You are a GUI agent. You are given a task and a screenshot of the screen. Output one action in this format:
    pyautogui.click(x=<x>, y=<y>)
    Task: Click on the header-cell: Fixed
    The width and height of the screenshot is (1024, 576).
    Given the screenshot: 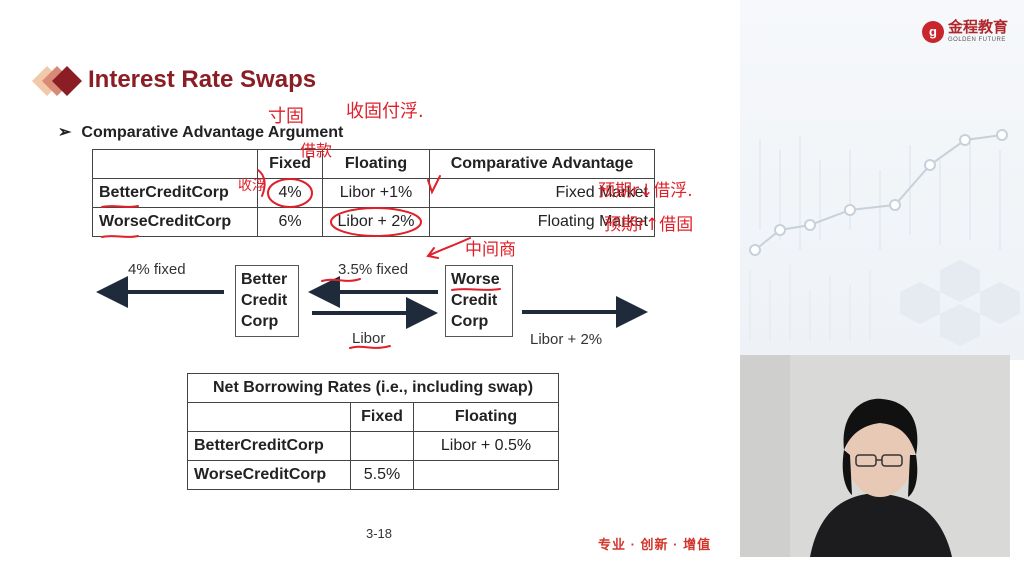 What is the action you would take?
    pyautogui.click(x=382, y=417)
    